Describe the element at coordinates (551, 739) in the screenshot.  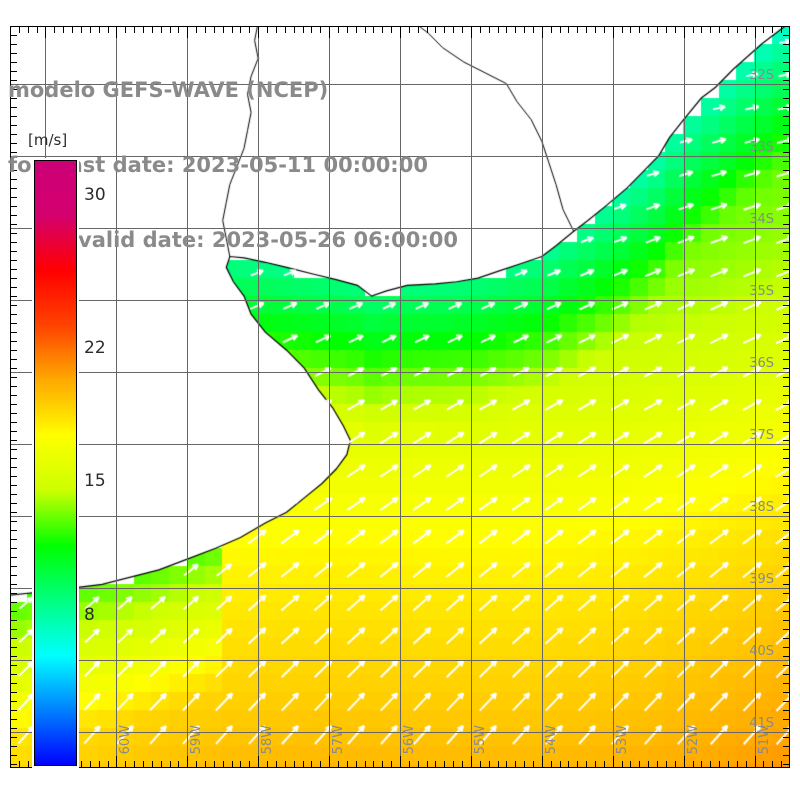
I see `longitude-tick-label: 54W` at that location.